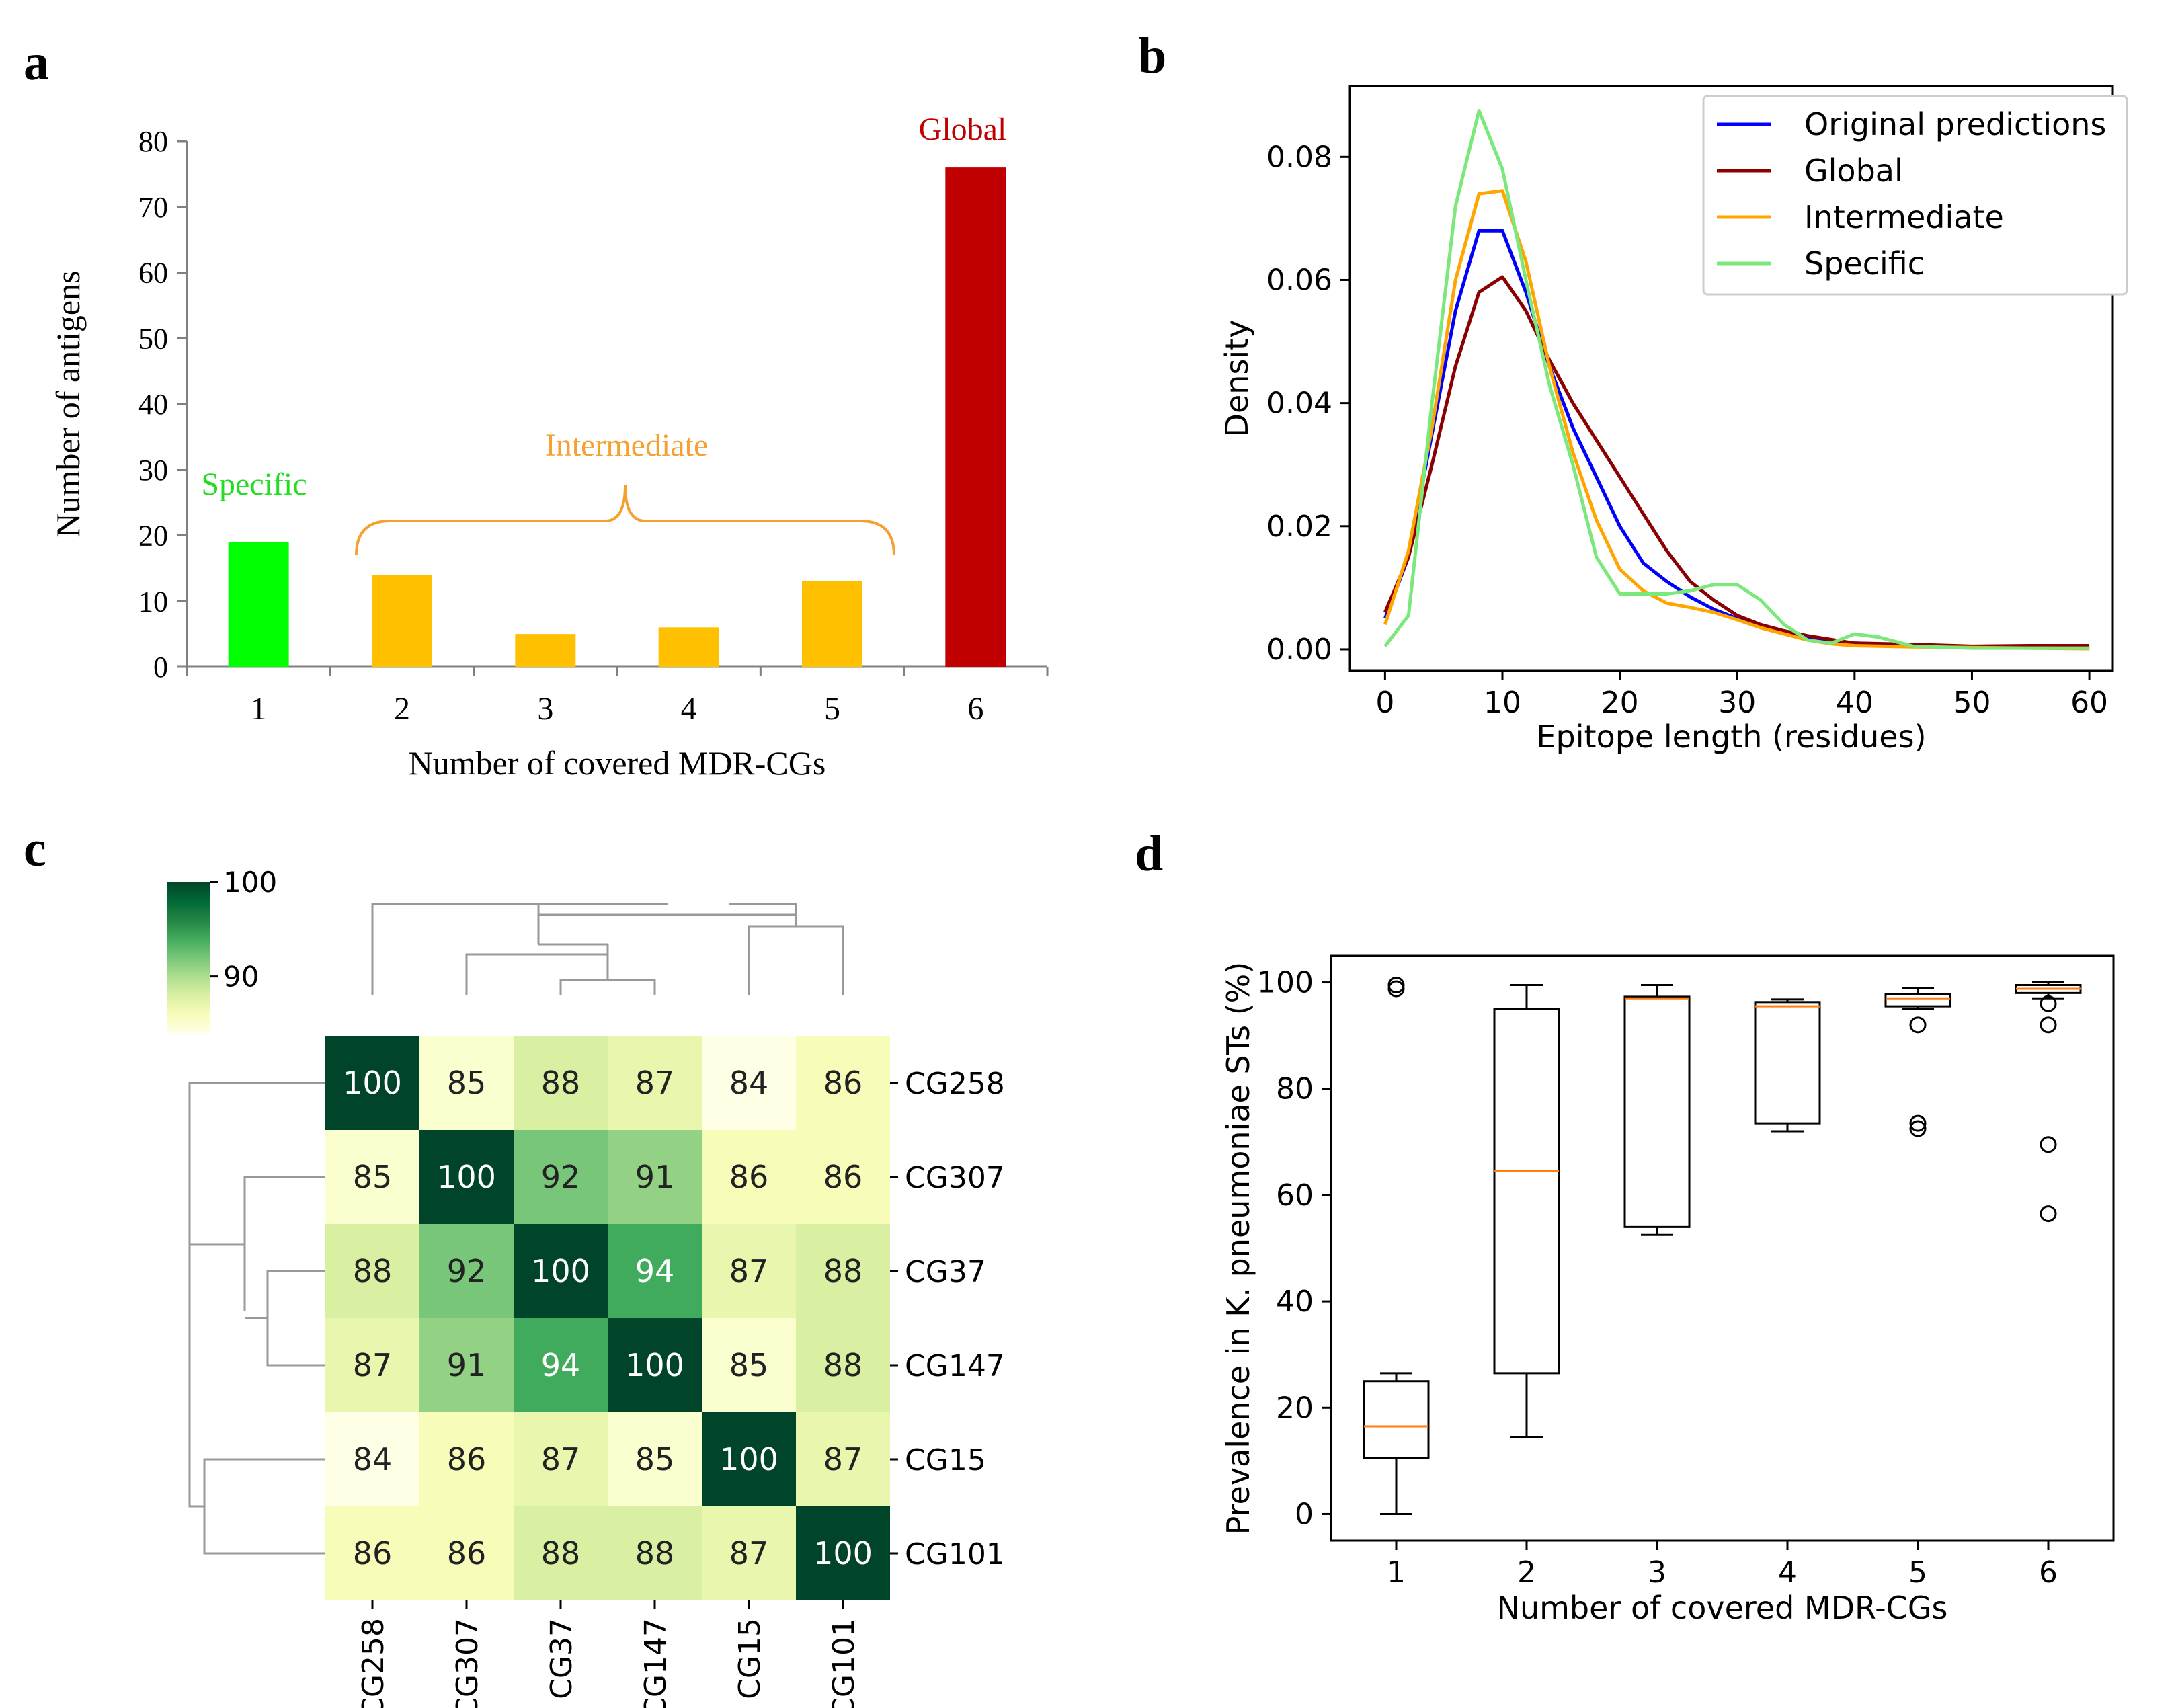 Image resolution: width=2176 pixels, height=1708 pixels. Describe the element at coordinates (750, 1658) in the screenshot. I see `col-label: CG15` at that location.